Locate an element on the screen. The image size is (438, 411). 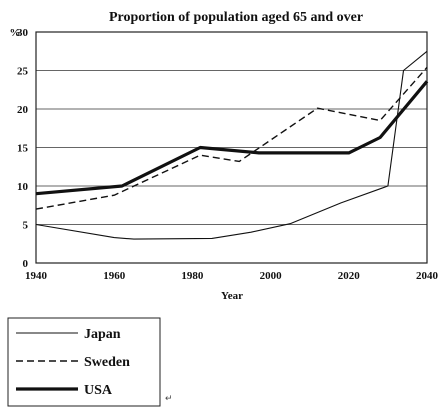
x-tick-label: 1980 is located at coordinates (192, 276).